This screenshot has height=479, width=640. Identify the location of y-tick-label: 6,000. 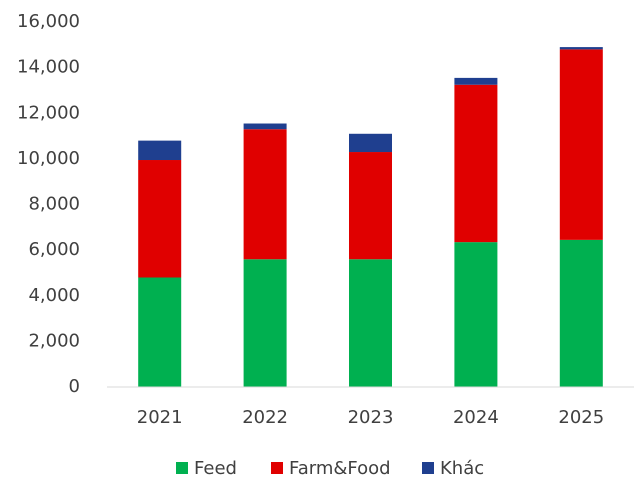
(54, 249).